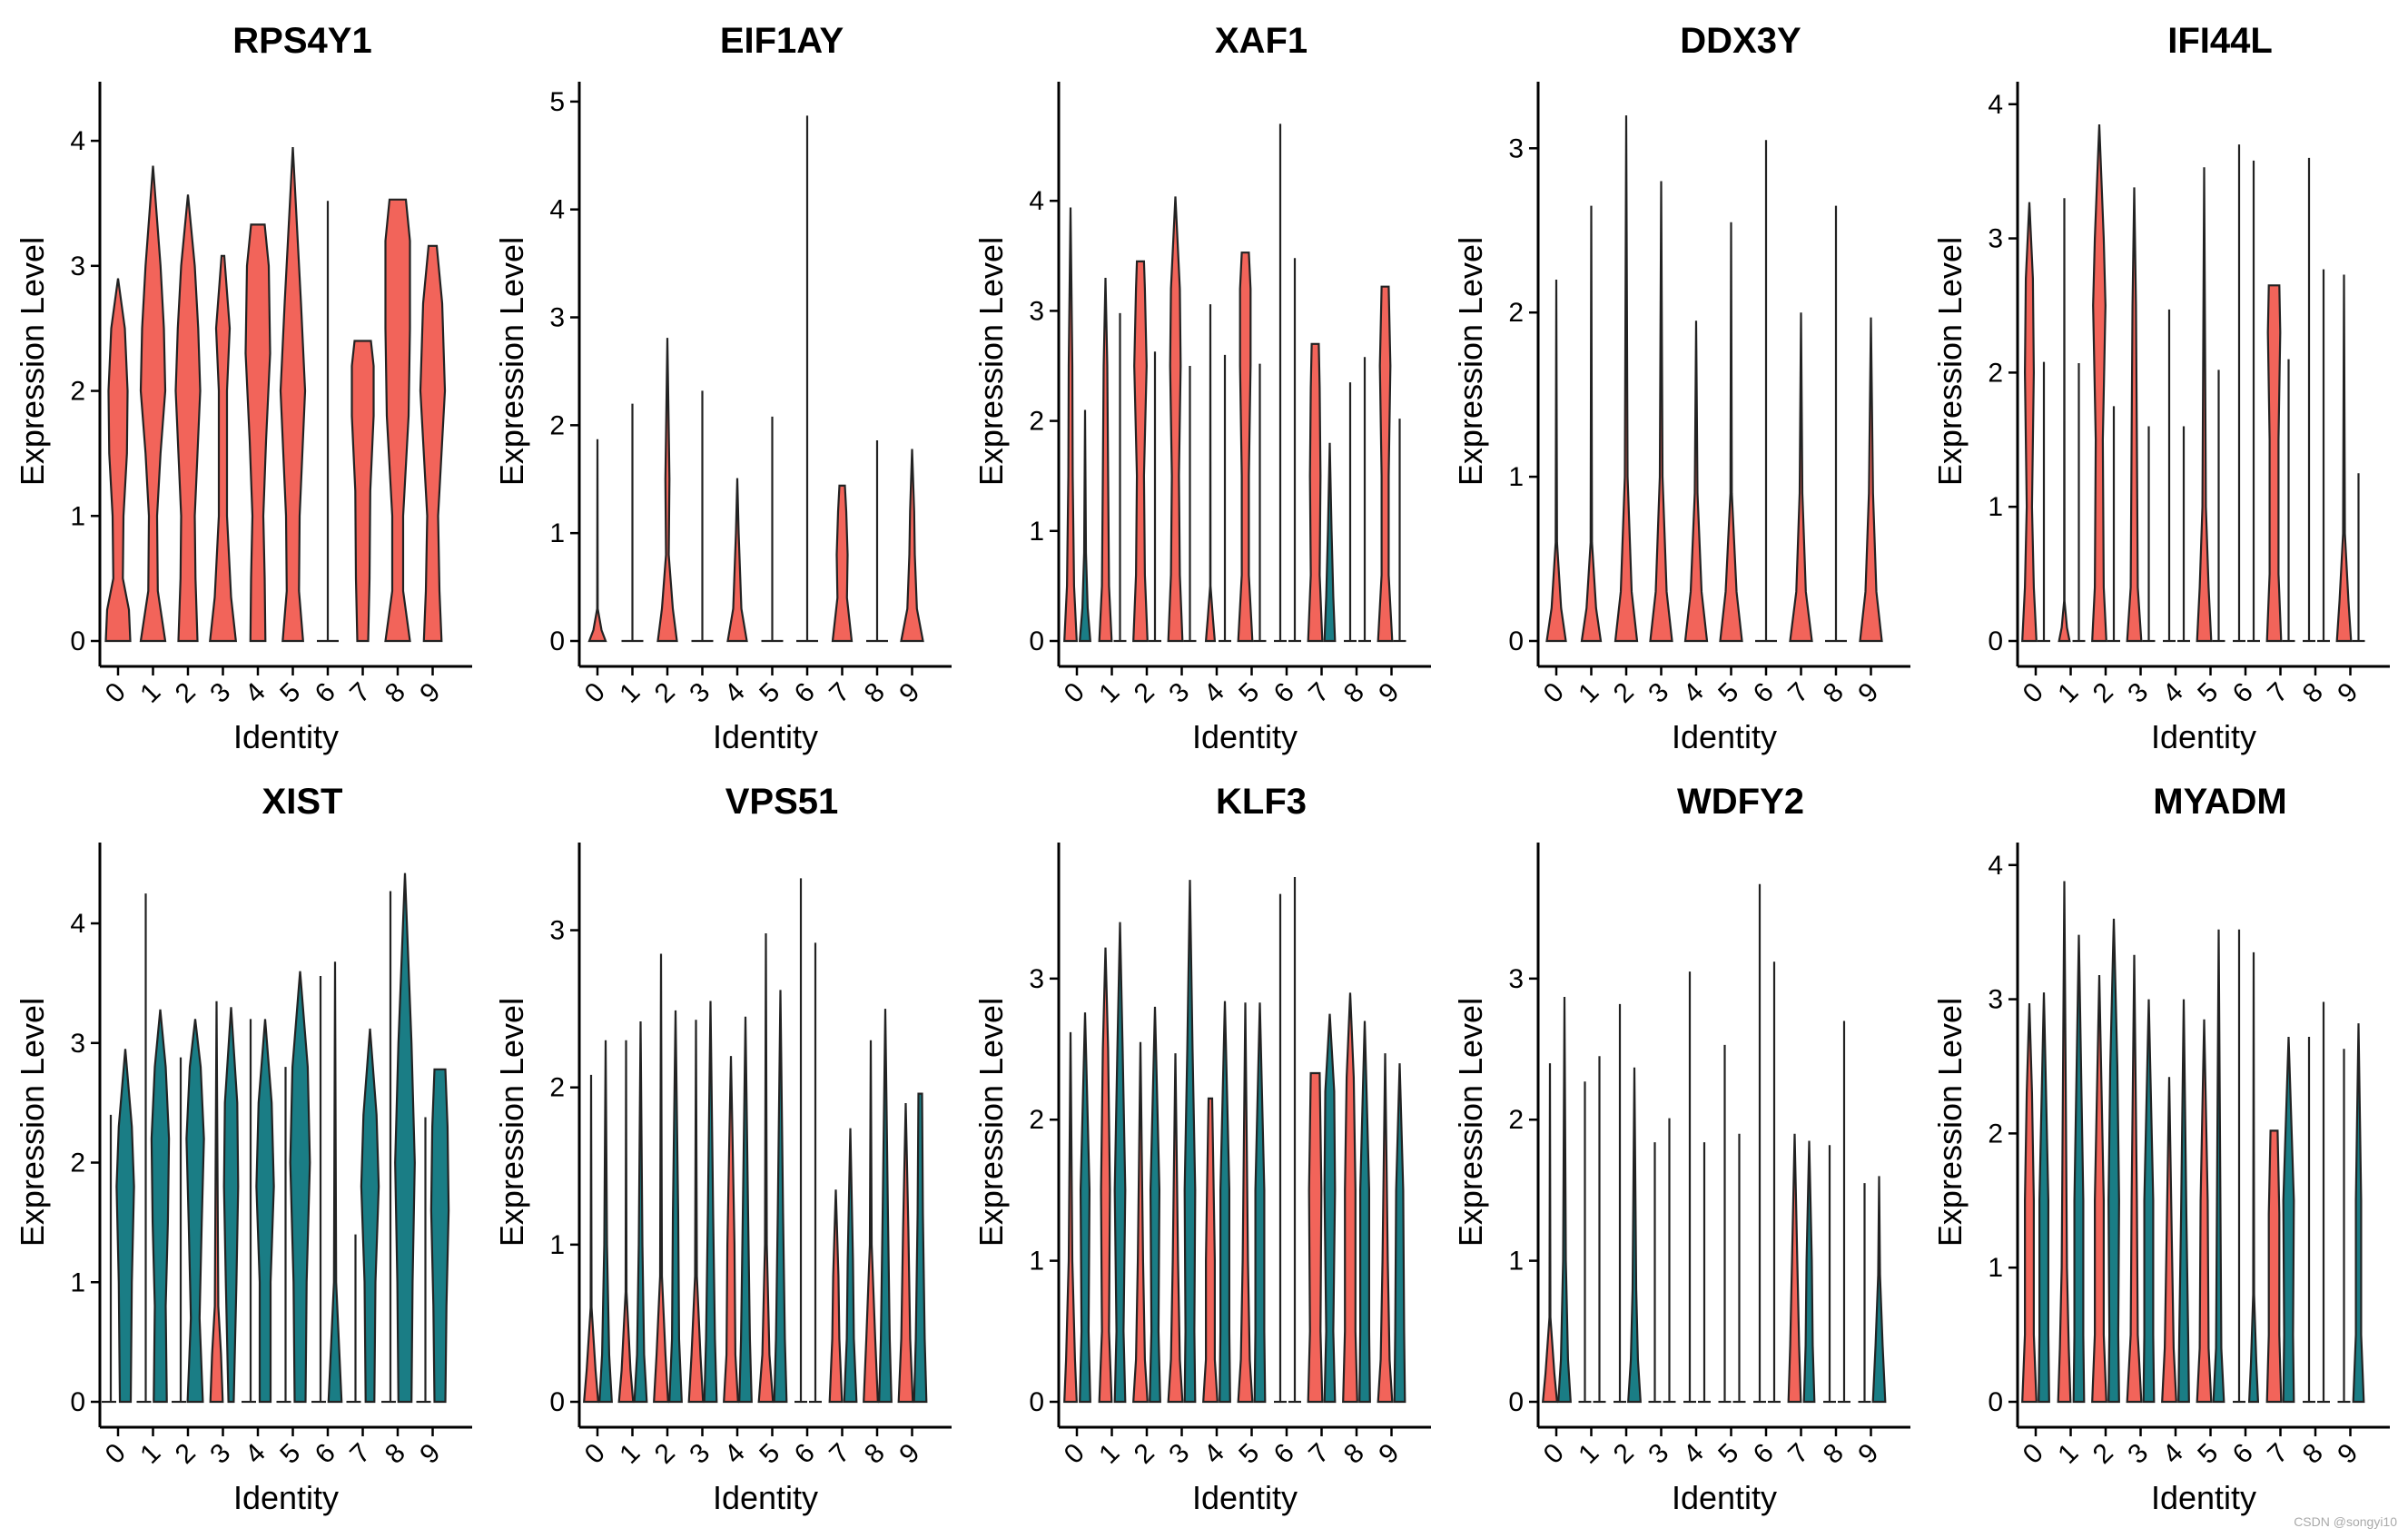  Describe the element at coordinates (1036, 422) in the screenshot. I see `y-tick-label: 2` at that location.